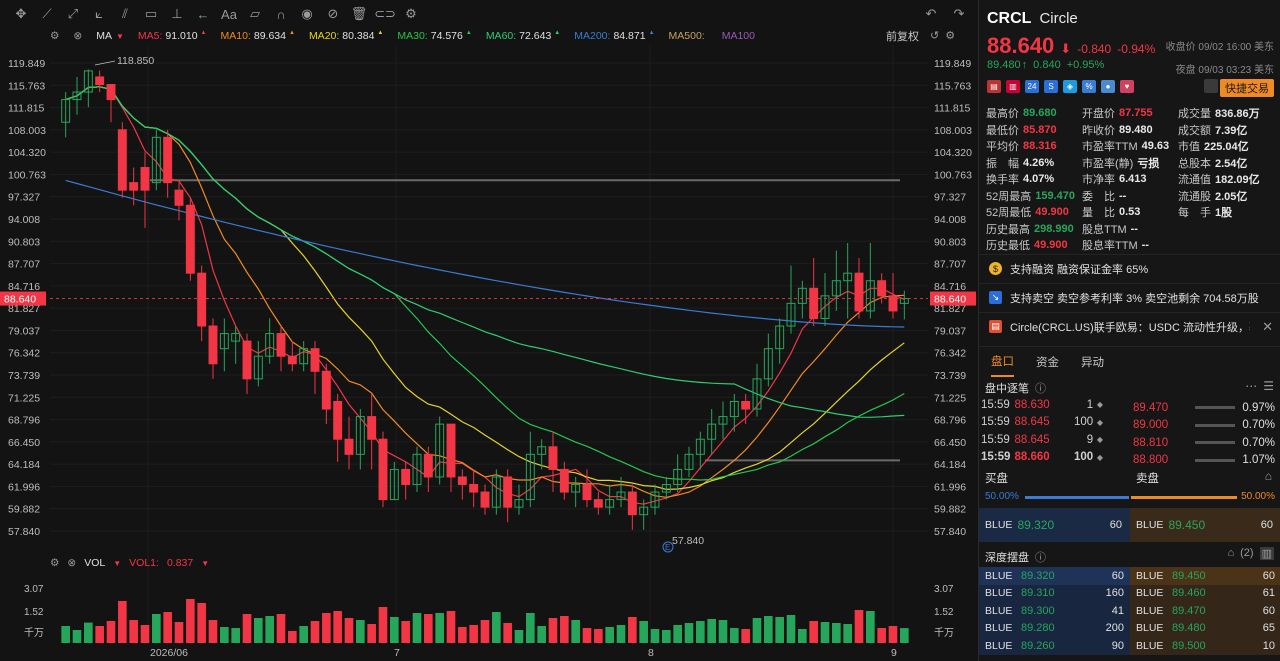 The image size is (1280, 661). I want to click on bell-icon, so click(1211, 86).